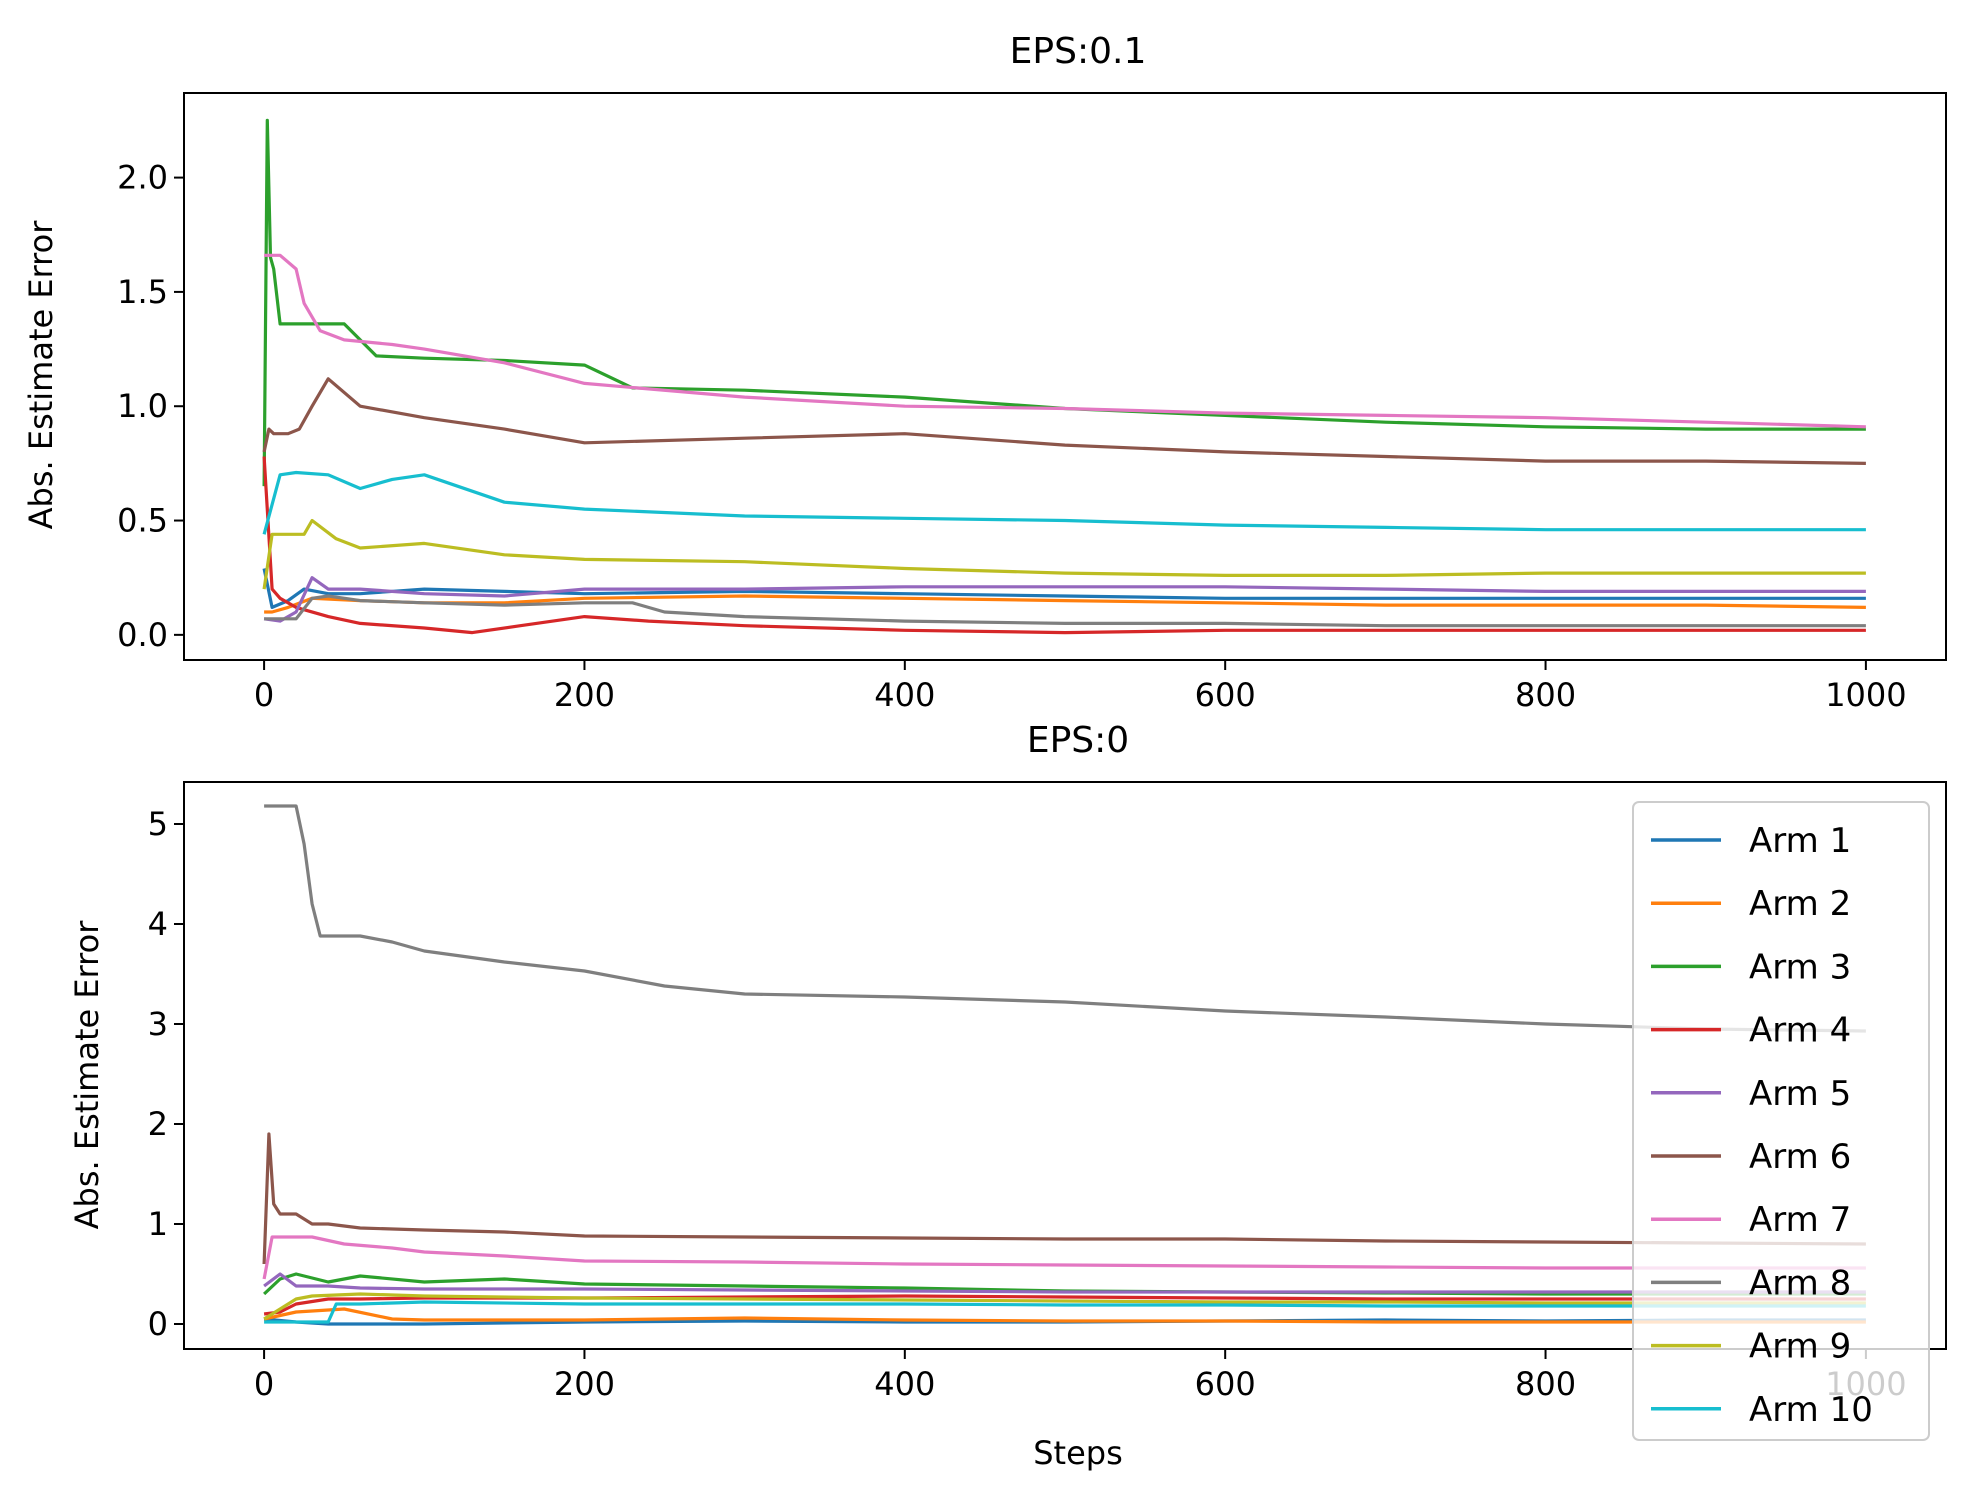 The image size is (1980, 1505). Describe the element at coordinates (158, 924) in the screenshot. I see `y-tick-label: 4` at that location.